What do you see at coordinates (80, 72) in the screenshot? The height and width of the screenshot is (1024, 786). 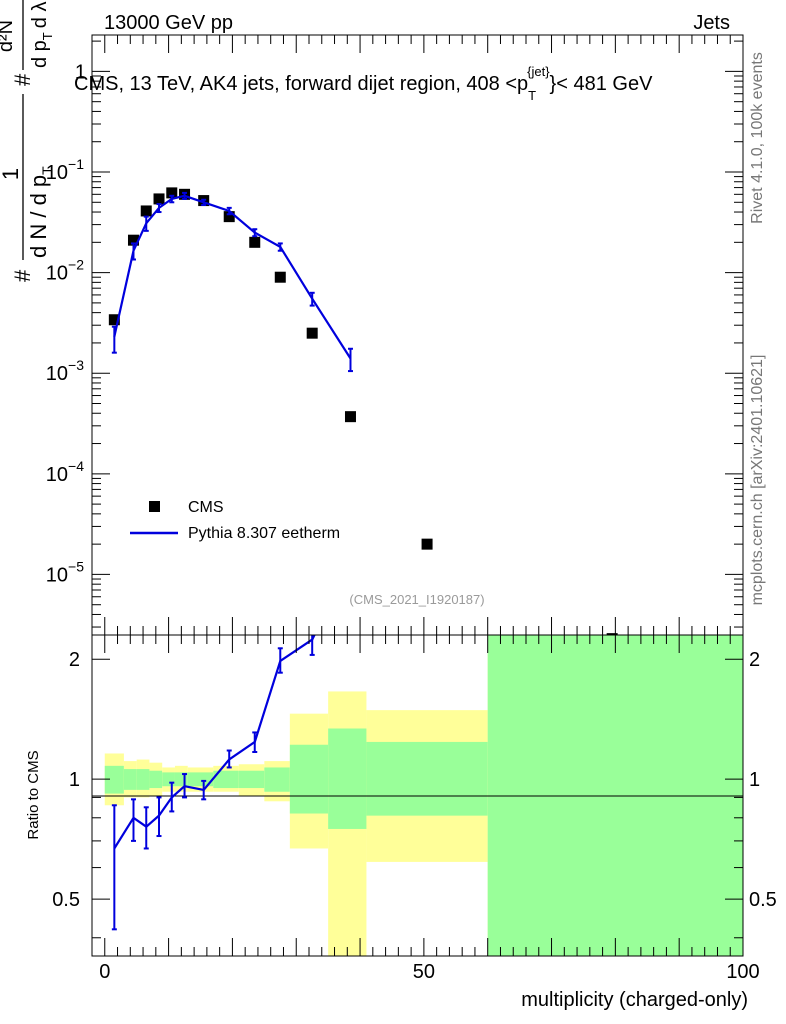 I see `main-y-tick-label: 1` at bounding box center [80, 72].